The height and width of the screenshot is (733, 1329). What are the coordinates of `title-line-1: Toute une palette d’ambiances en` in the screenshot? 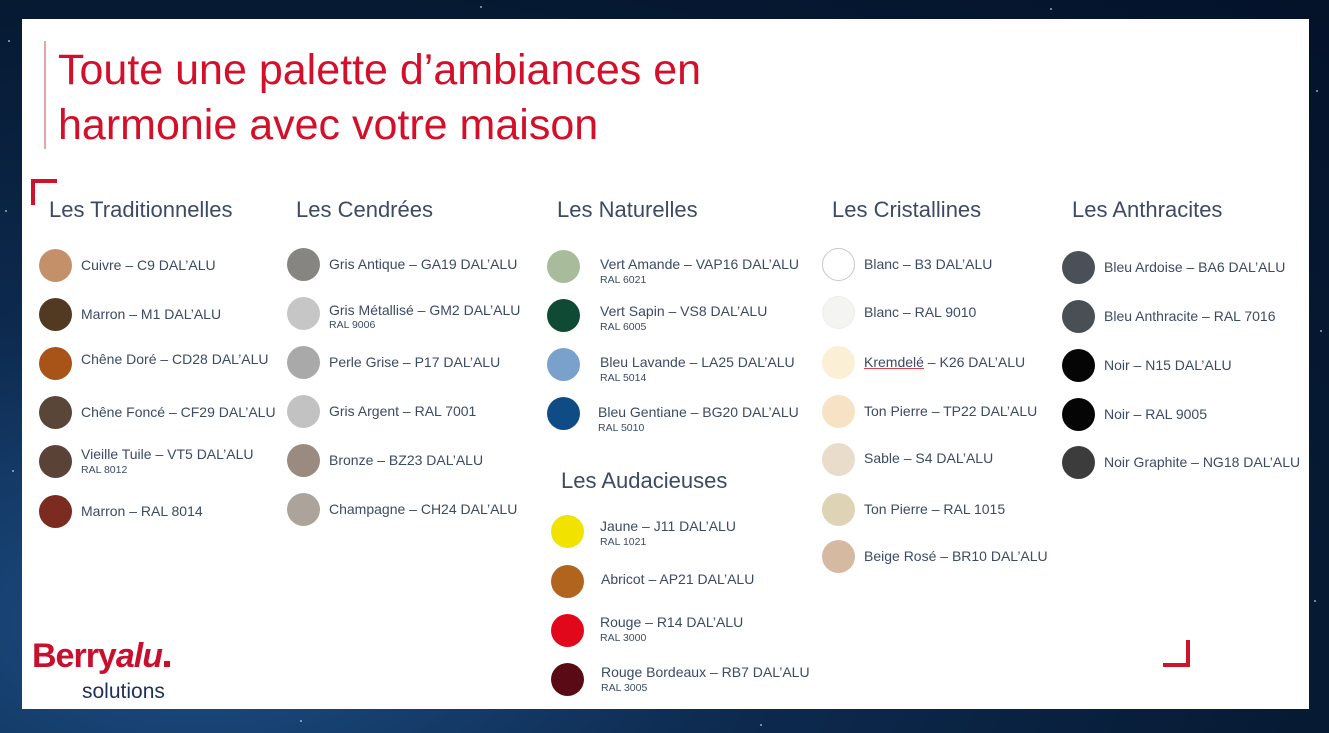 It's located at (380, 70).